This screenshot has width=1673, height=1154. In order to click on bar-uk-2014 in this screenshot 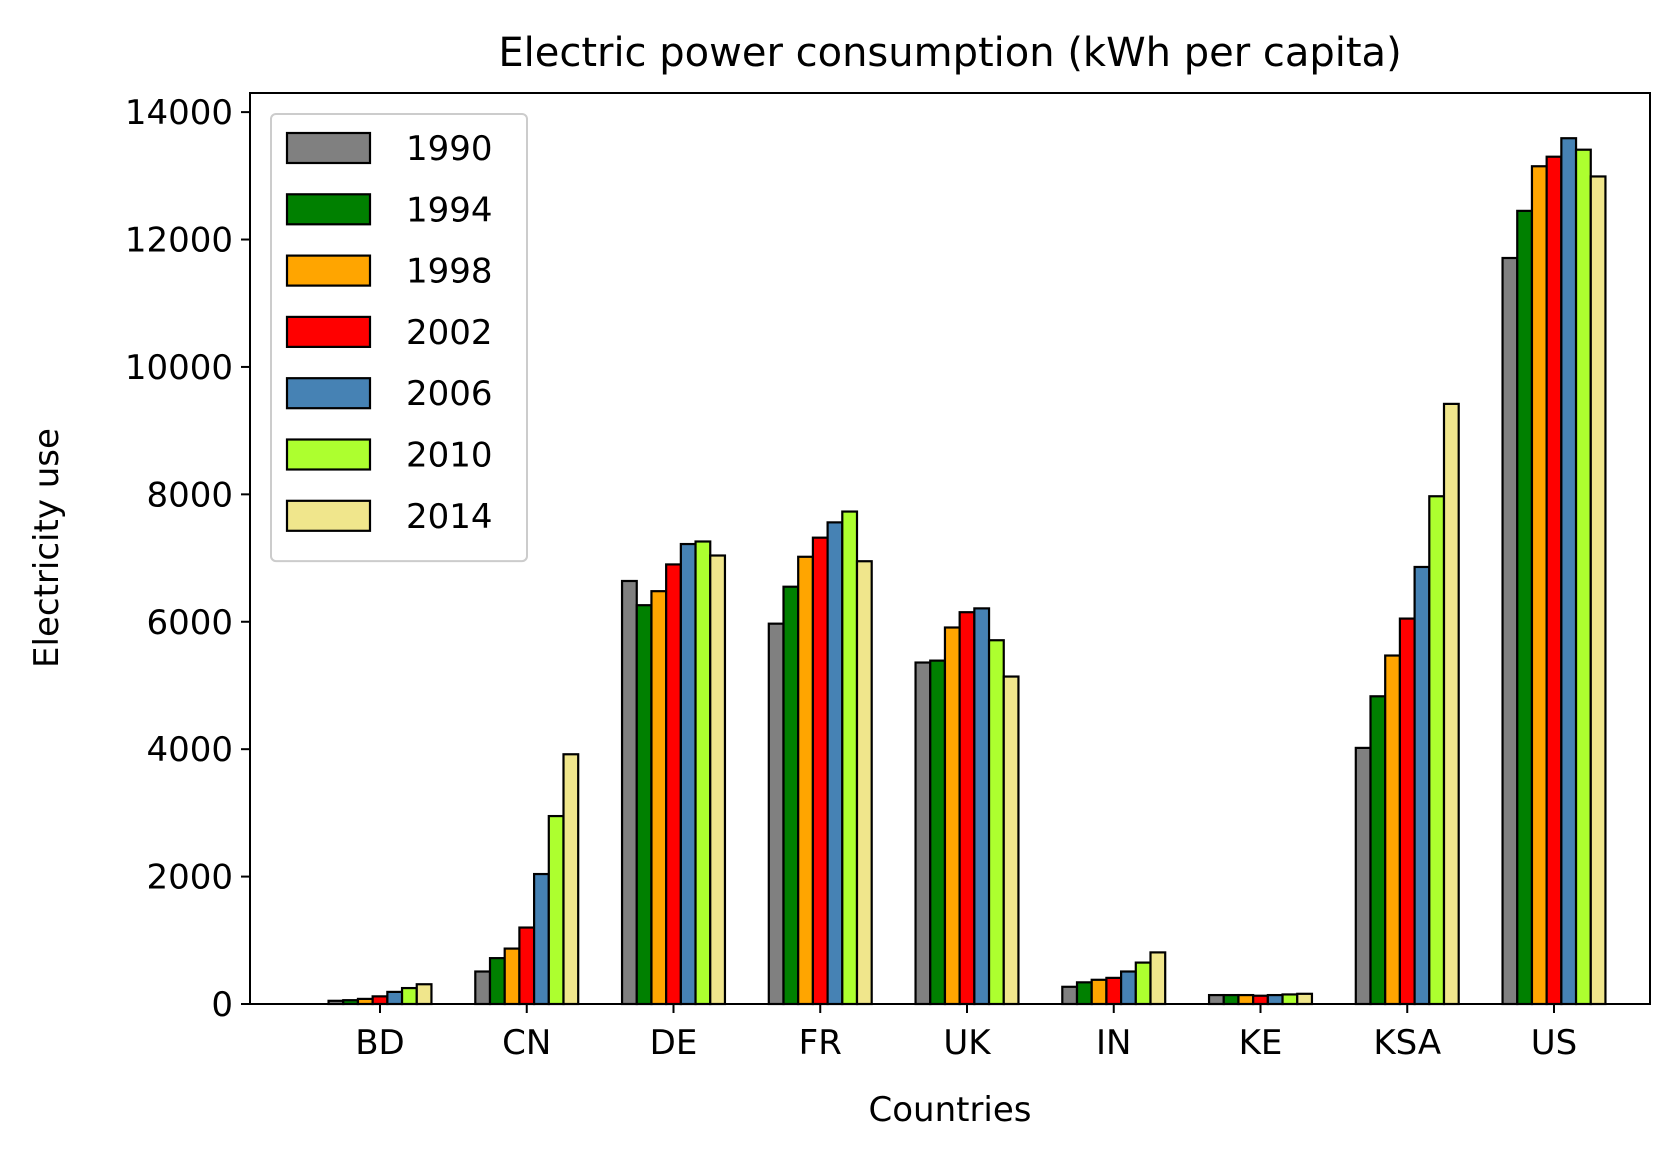, I will do `click(1011, 840)`.